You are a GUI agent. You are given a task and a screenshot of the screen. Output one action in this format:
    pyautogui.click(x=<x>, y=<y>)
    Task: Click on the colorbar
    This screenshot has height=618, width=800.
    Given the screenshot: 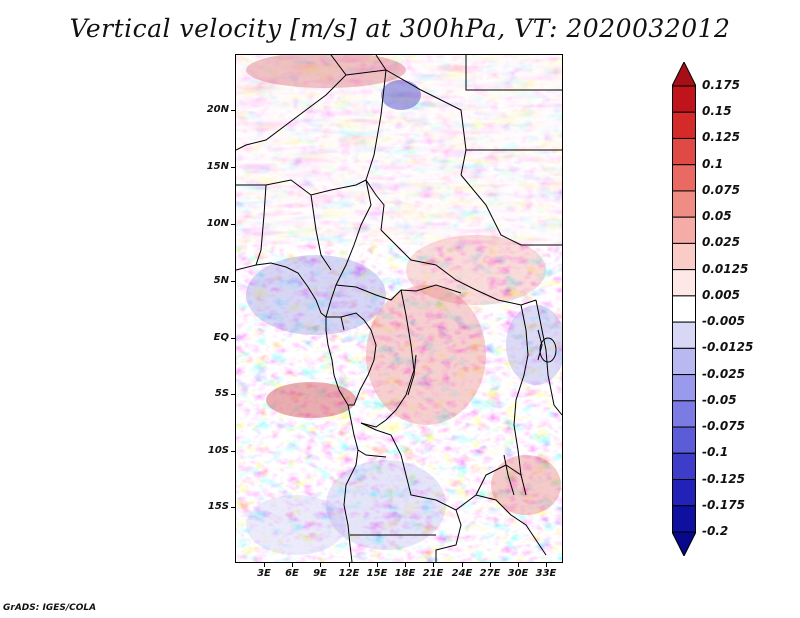 What is the action you would take?
    pyautogui.click(x=684, y=309)
    